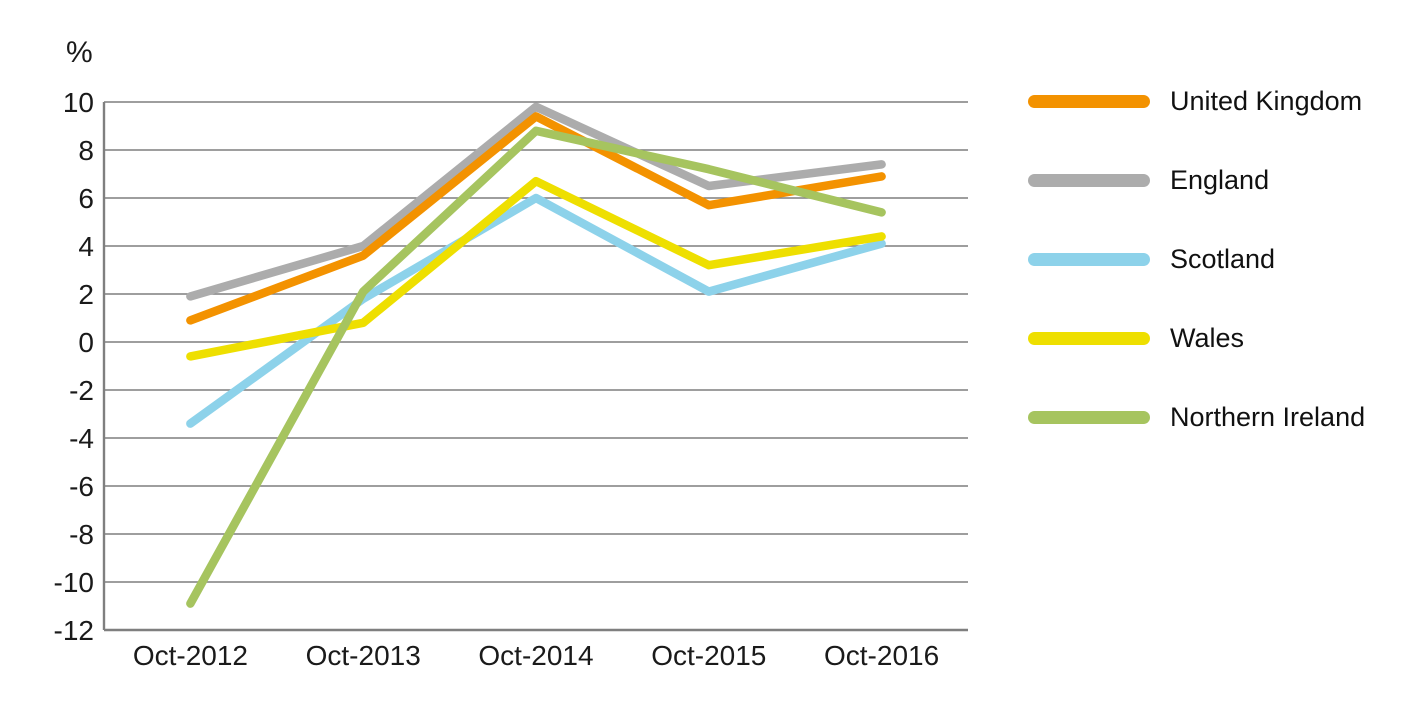  Describe the element at coordinates (78, 102) in the screenshot. I see `y-axis-tick-label: 10` at that location.